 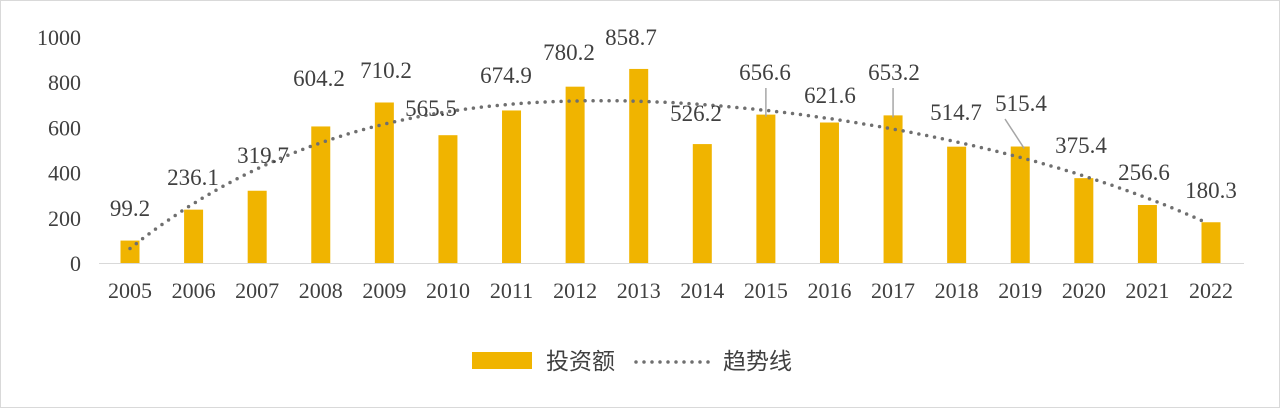 I want to click on x-tick-label: 2008, so click(x=321, y=290).